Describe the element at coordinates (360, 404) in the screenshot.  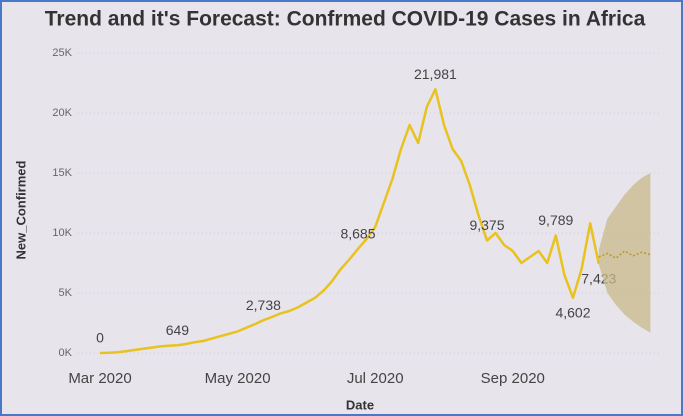
I see `x-axis-label: Date` at that location.